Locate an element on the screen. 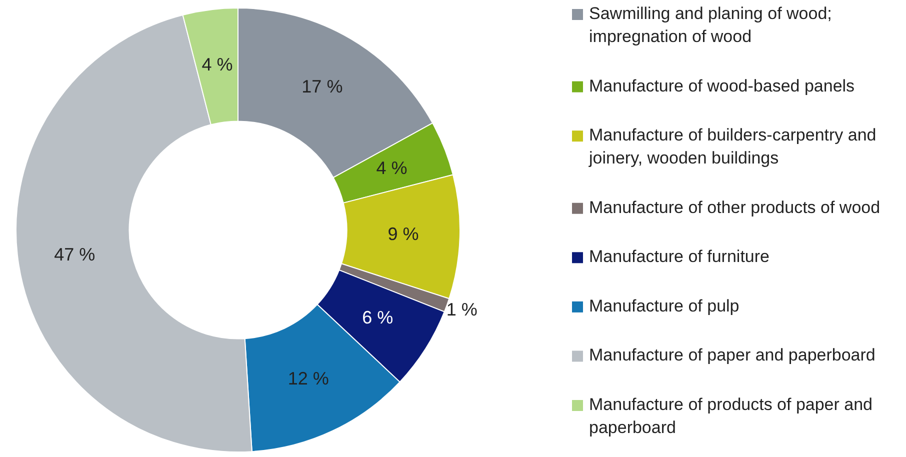 The width and height of the screenshot is (906, 457). legend-label: Manufacture of wood-based panels is located at coordinates (722, 86).